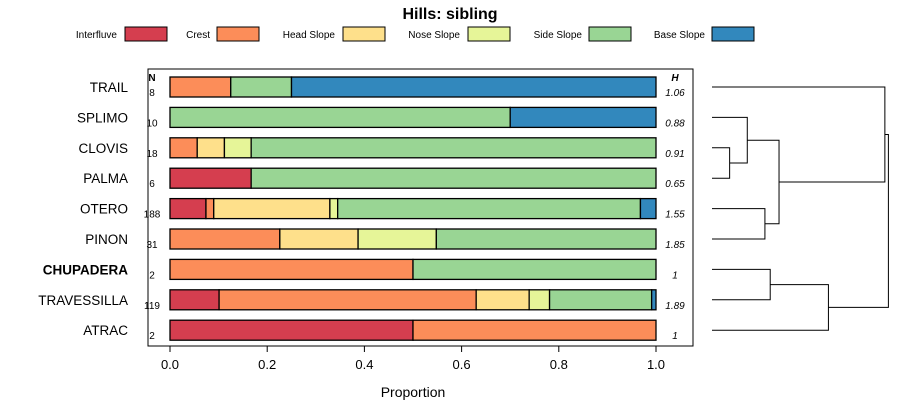 This screenshot has width=900, height=420. I want to click on bar-segment-pinon-crest, so click(225, 239).